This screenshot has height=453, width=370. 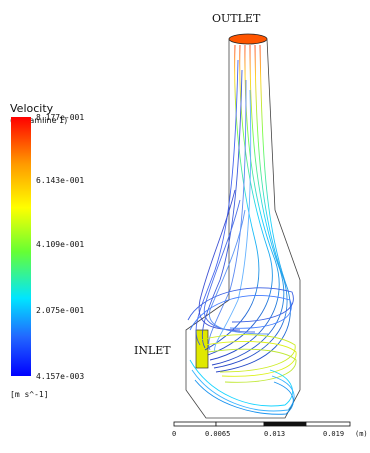 I want to click on colorbar, so click(x=21, y=246).